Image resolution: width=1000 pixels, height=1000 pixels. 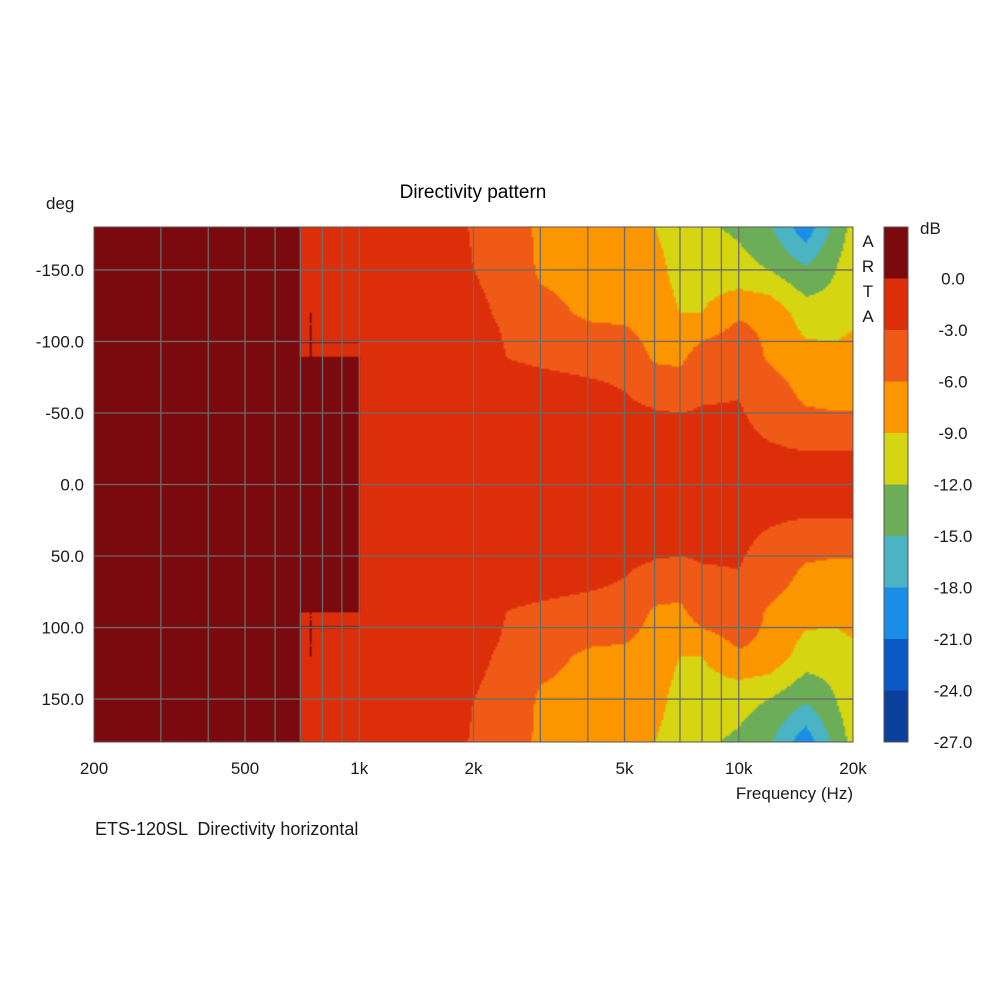 I want to click on colorbar-tick-label: -15.0, so click(x=953, y=536).